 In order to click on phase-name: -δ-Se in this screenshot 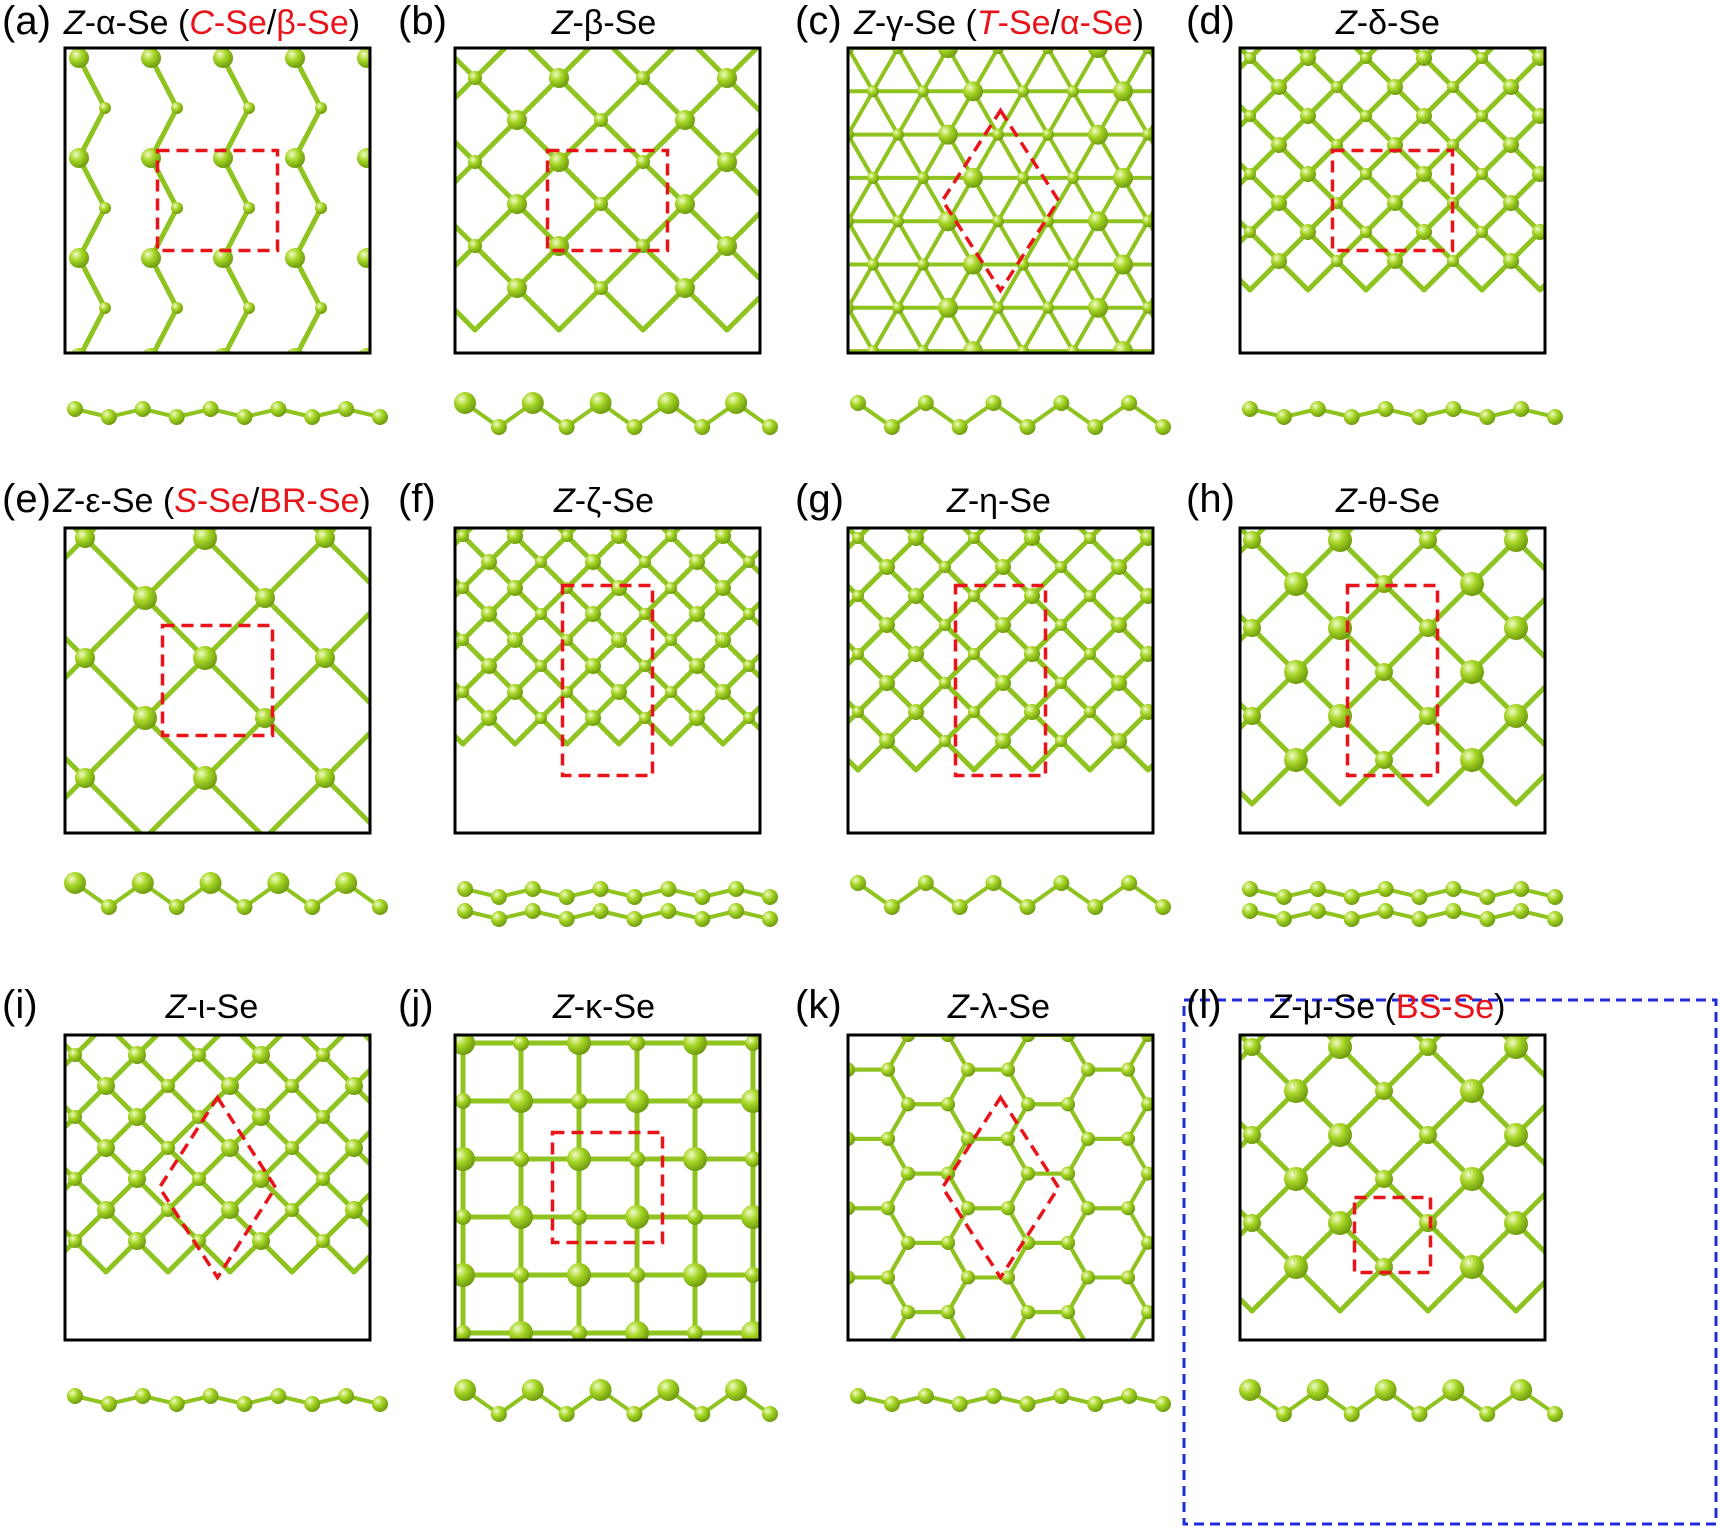, I will do `click(1398, 23)`.